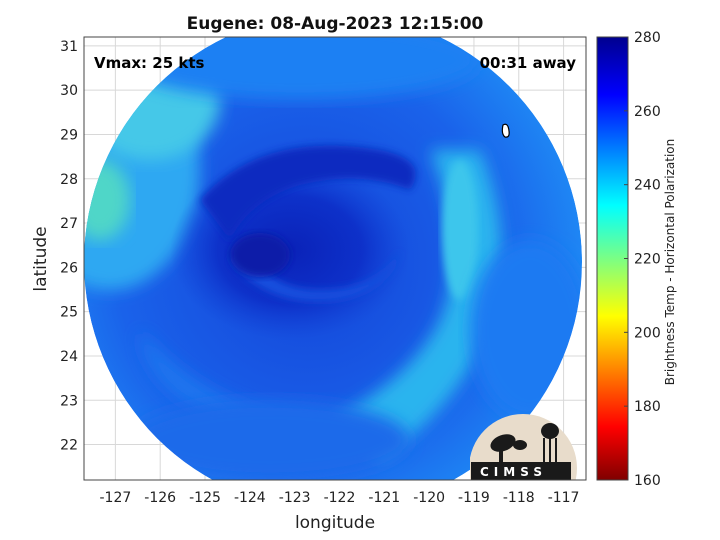  Describe the element at coordinates (528, 63) in the screenshot. I see `away-label: 00:31 away` at that location.